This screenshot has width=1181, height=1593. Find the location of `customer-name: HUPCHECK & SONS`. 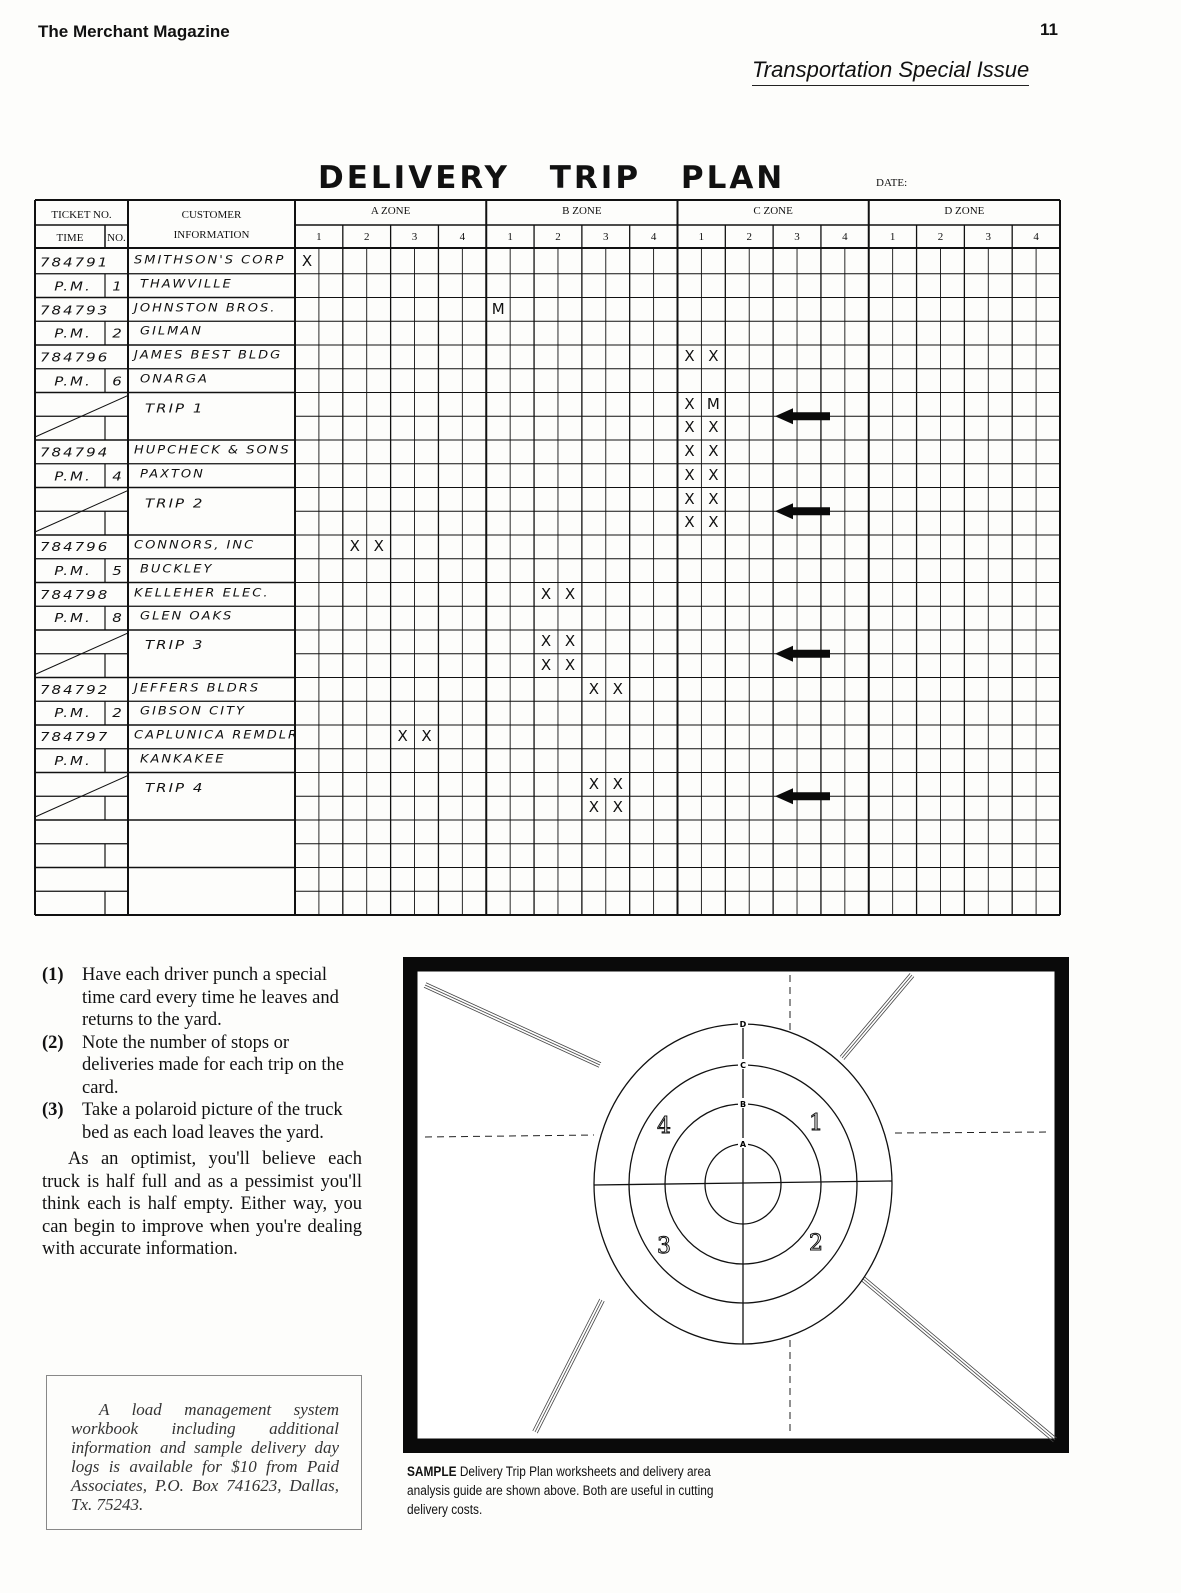

customer-name: HUPCHECK & SONS is located at coordinates (212, 450).